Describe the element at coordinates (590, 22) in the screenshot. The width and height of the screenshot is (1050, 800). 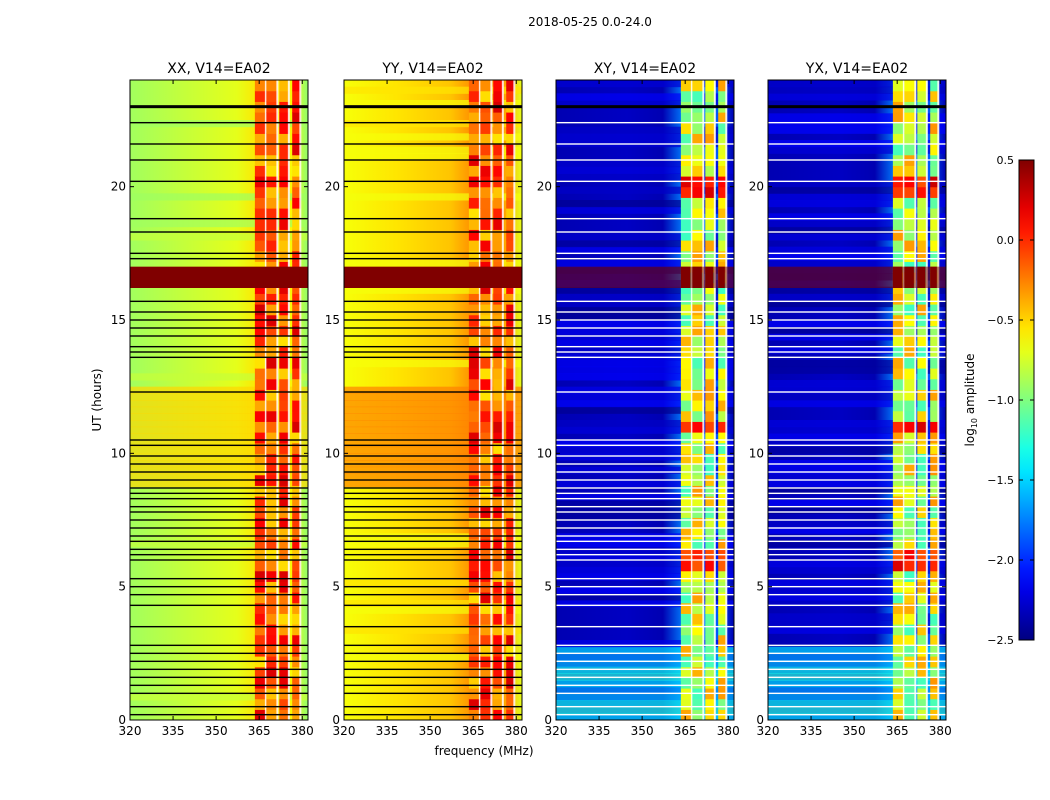
I see `figure-title: 2018-05-25 0.0-24.0` at that location.